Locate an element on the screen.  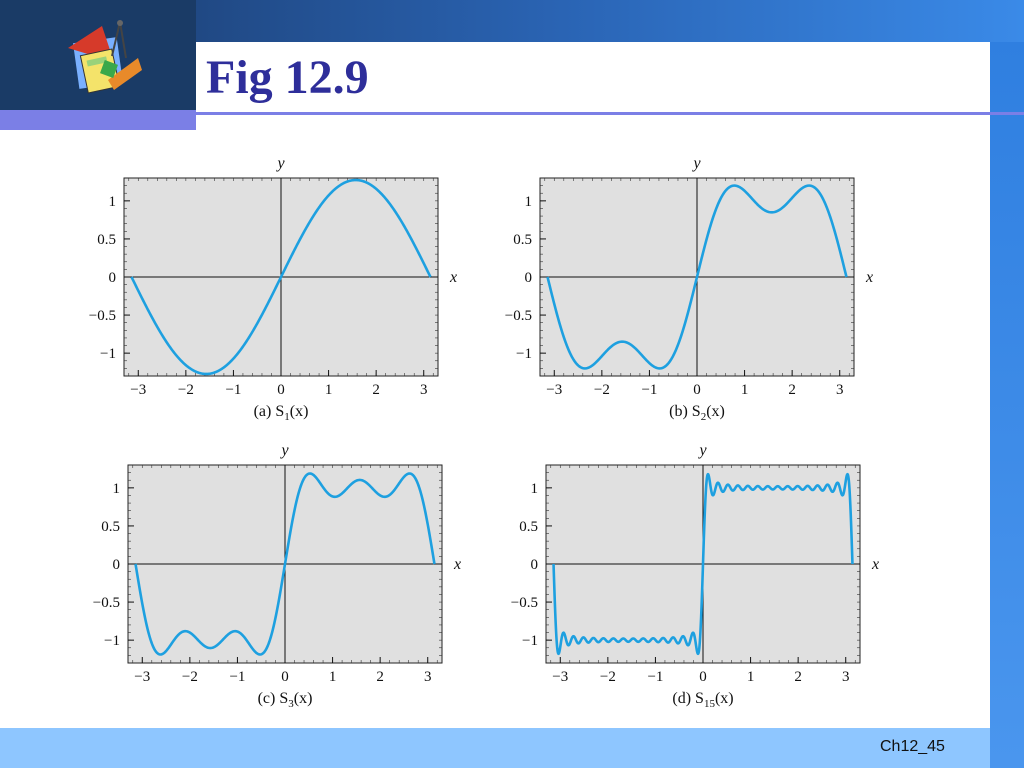
title-rule is located at coordinates (610, 113).